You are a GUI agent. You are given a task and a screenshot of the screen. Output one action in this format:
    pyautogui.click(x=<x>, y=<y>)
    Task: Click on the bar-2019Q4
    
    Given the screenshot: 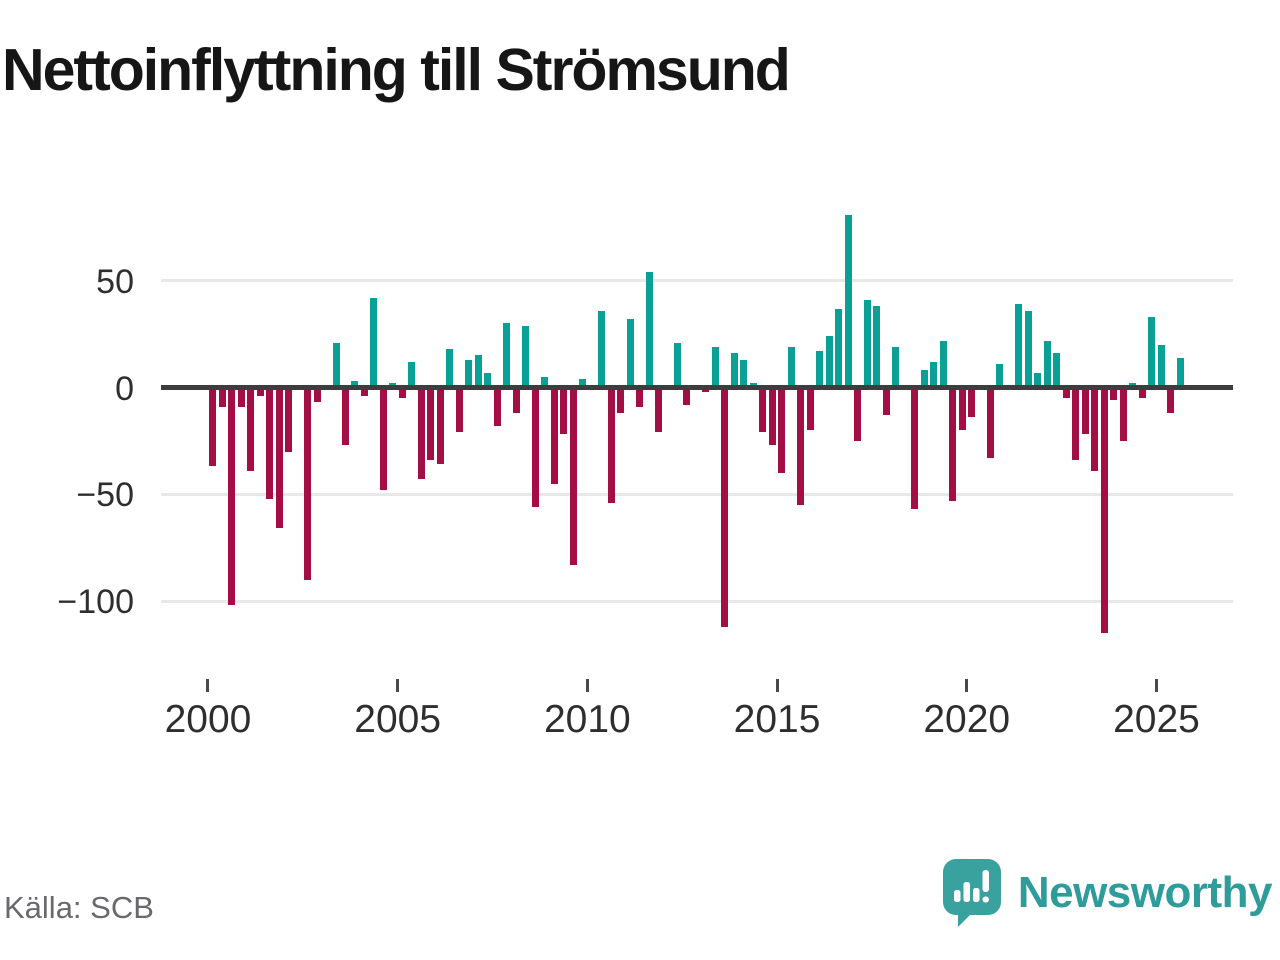 What is the action you would take?
    pyautogui.click(x=962, y=409)
    